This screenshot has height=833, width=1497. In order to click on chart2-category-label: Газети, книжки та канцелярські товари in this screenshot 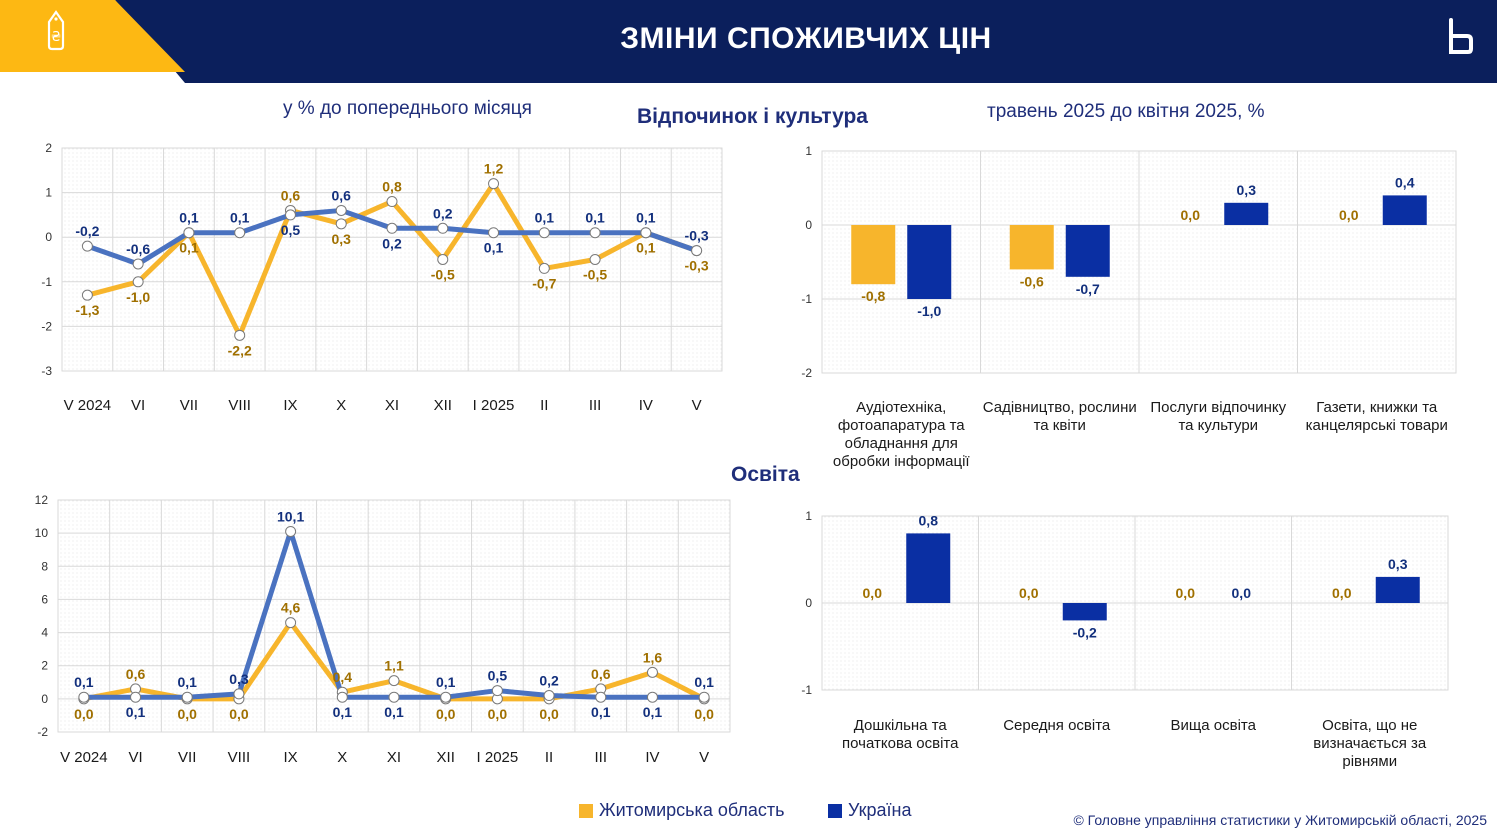, I will do `click(1377, 416)`.